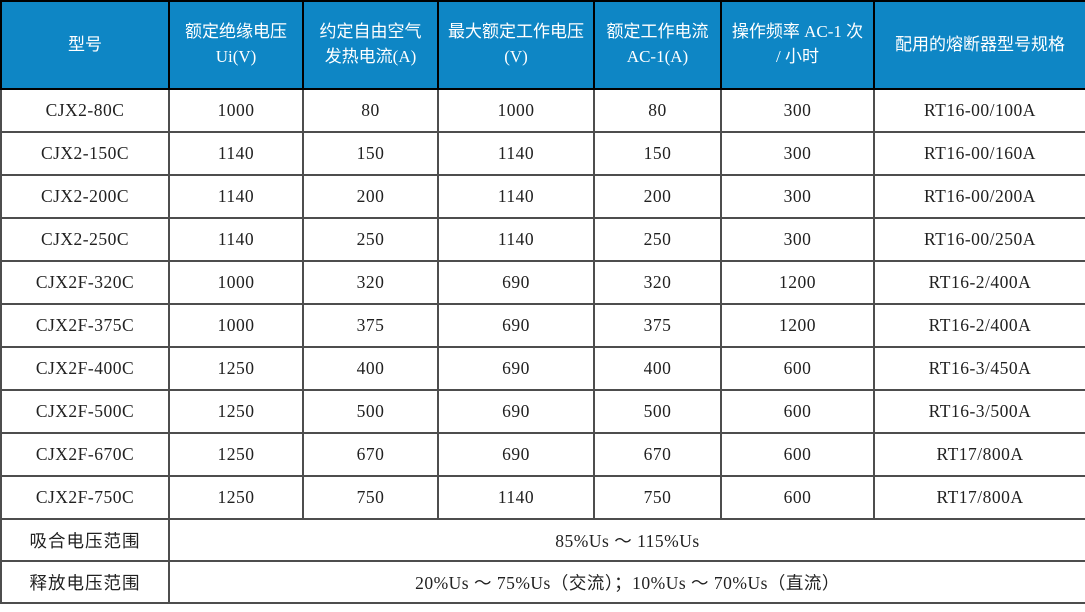  Describe the element at coordinates (657, 325) in the screenshot. I see `cell-working-current: 375` at that location.